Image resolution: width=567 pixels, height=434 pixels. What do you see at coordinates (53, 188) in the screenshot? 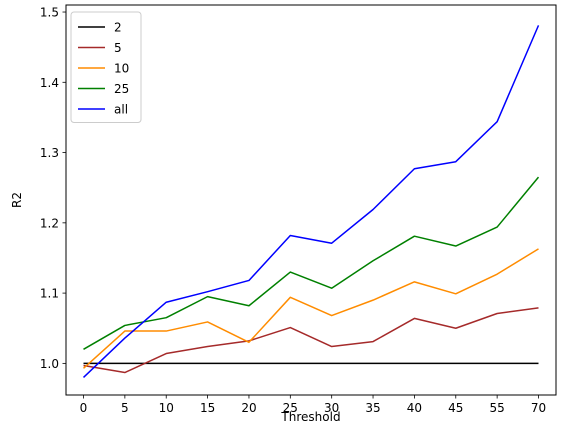
I see `y-axis: 1.0 1.1 1.2 1.3 1.4 1.5` at bounding box center [53, 188].